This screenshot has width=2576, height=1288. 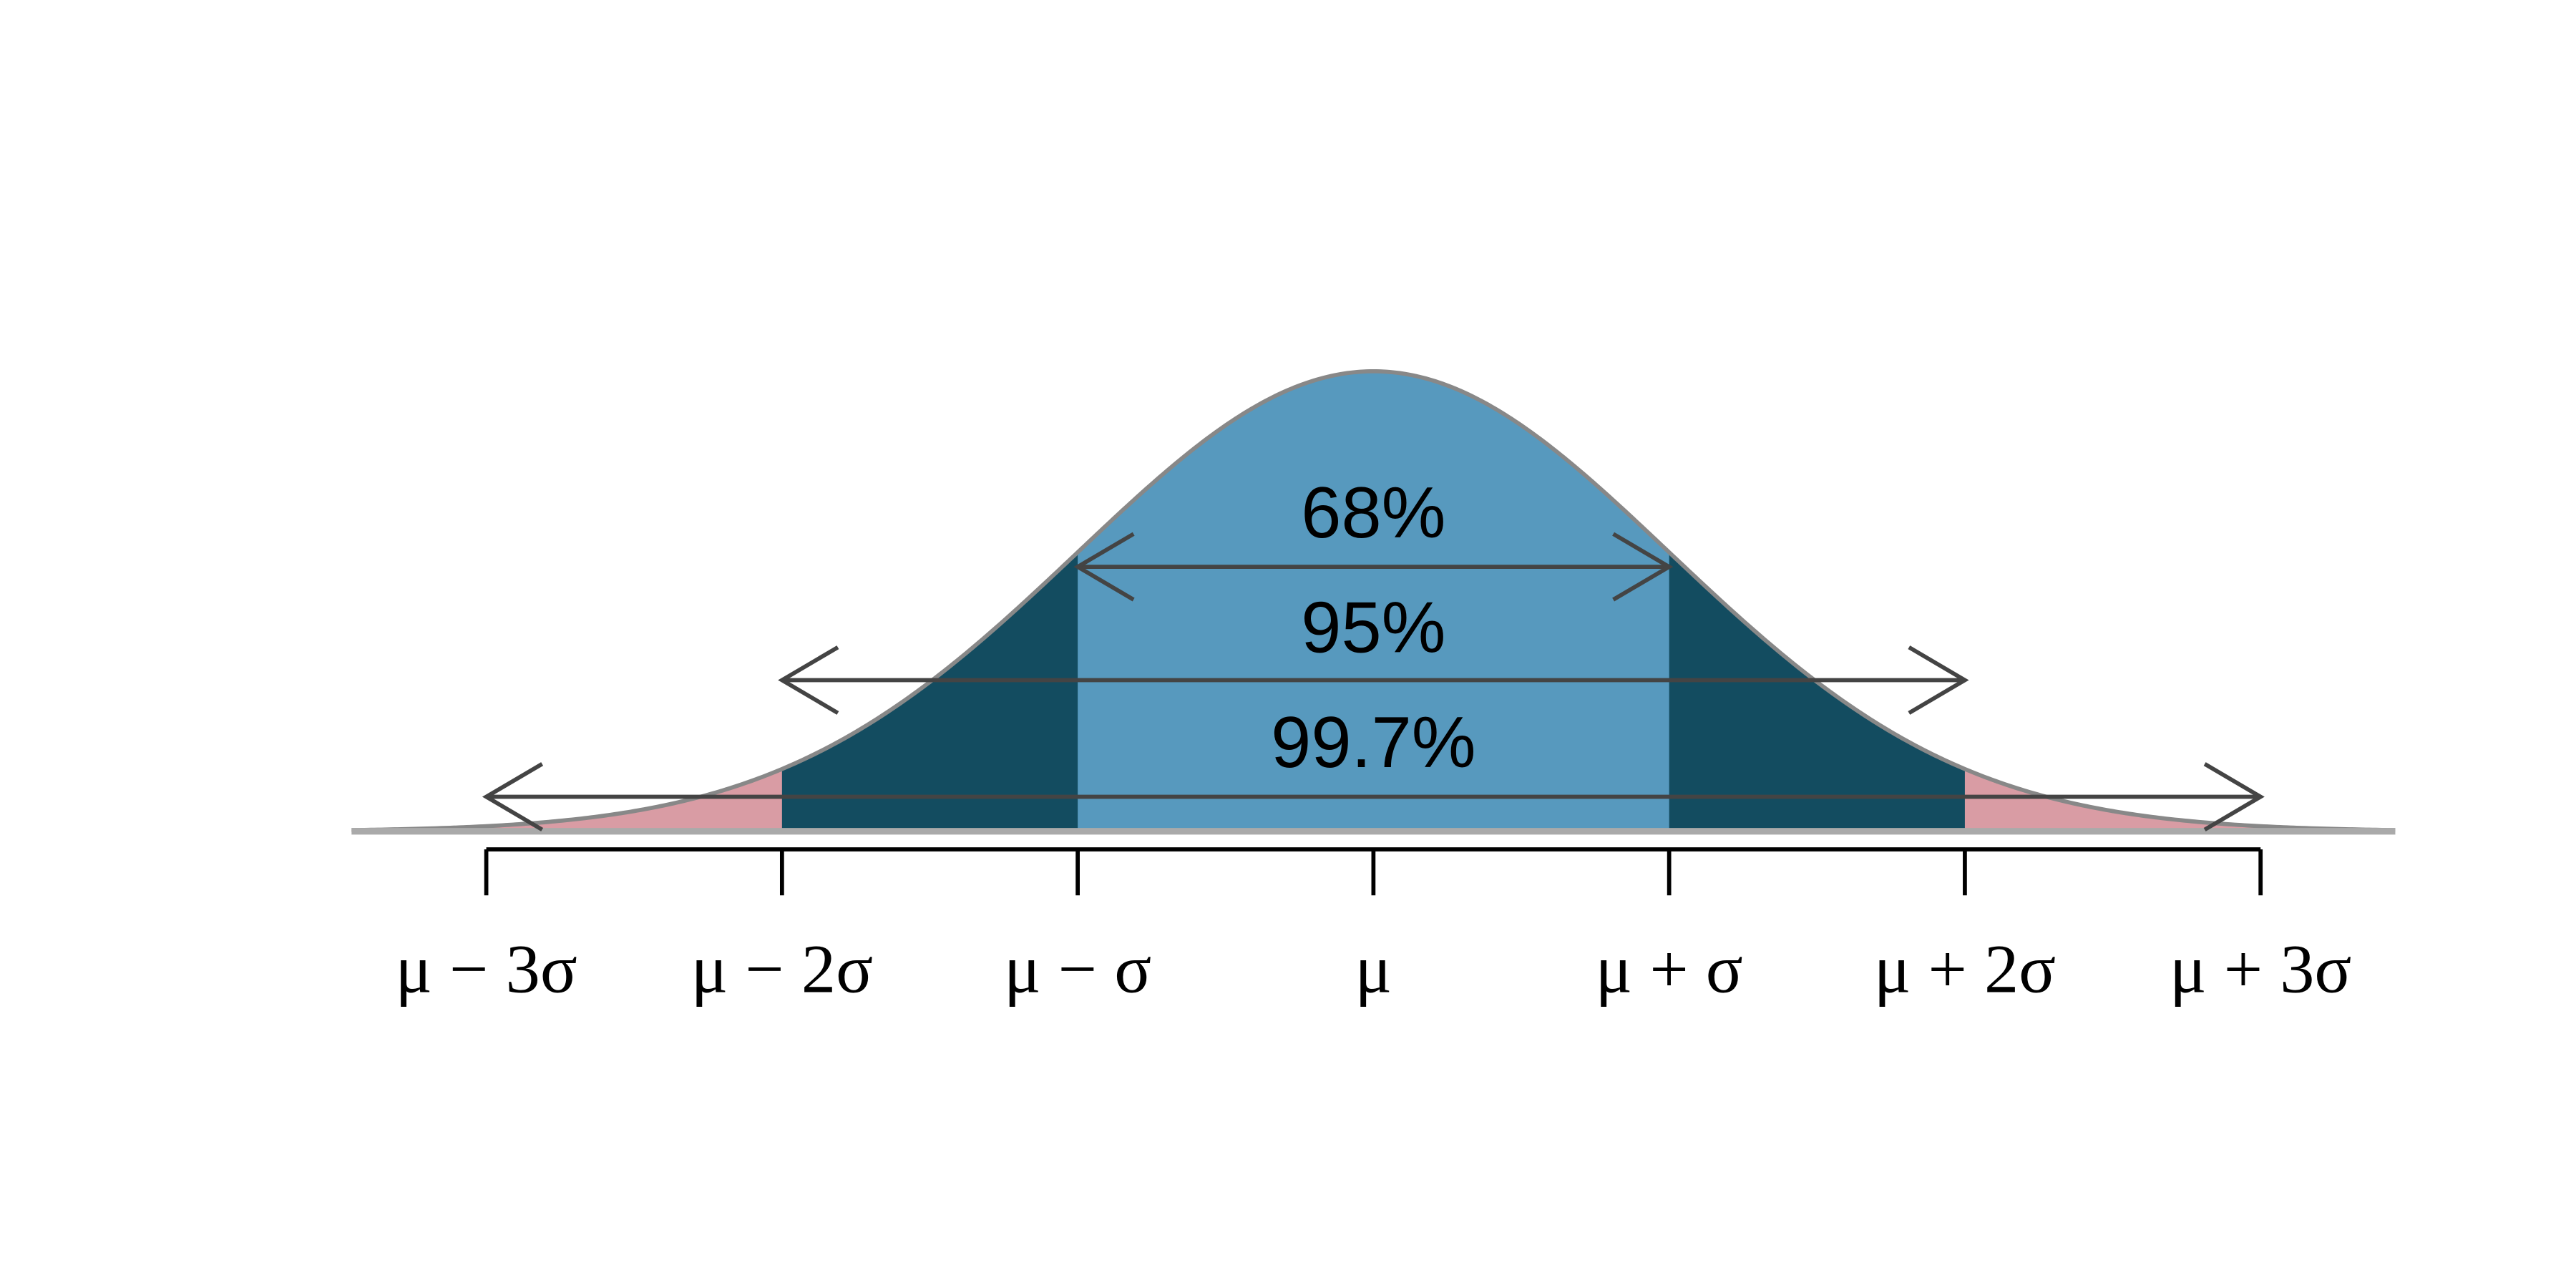 What do you see at coordinates (486, 969) in the screenshot?
I see `axis-label: μ − 3σ` at bounding box center [486, 969].